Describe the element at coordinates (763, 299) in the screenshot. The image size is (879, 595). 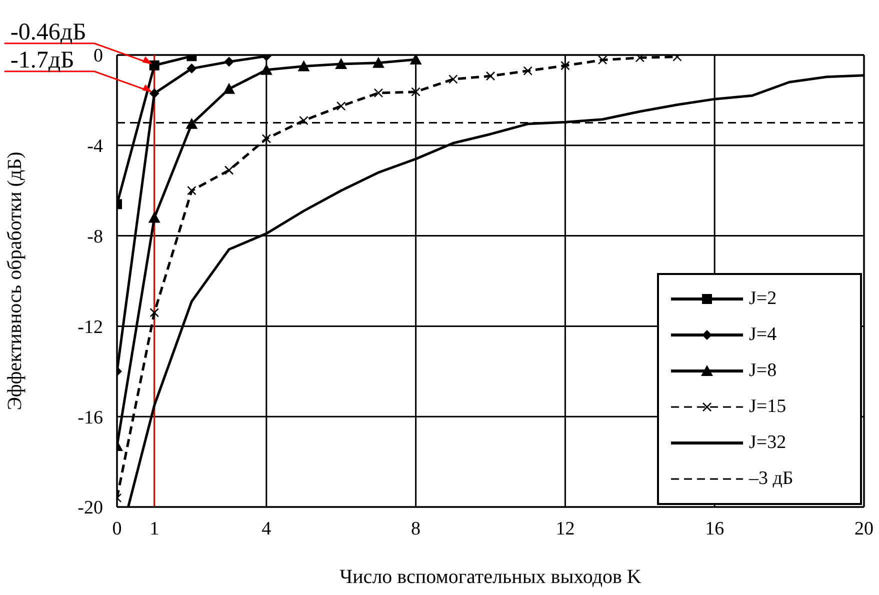
I see `legend-label: J=2` at that location.